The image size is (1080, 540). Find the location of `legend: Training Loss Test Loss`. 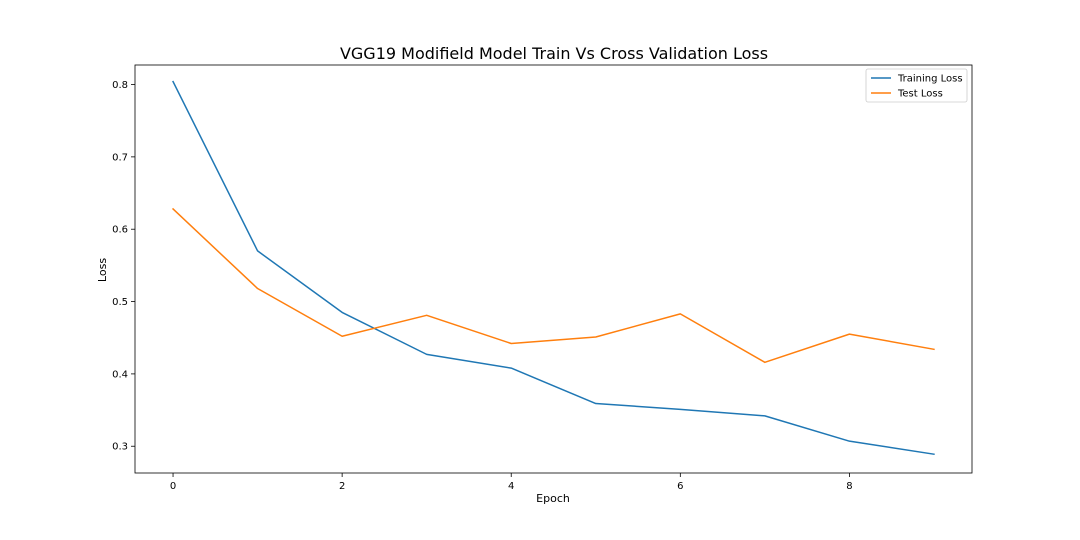

legend: Training Loss Test Loss is located at coordinates (916, 85).